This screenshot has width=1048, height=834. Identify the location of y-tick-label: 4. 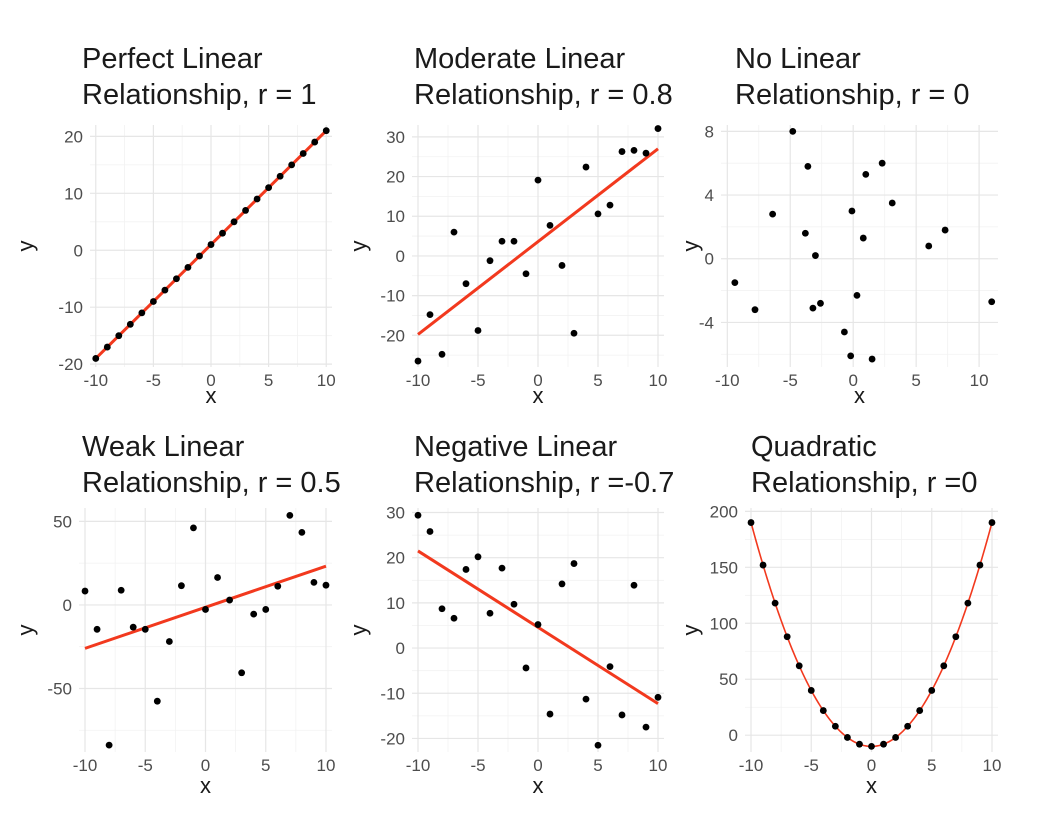
(709, 195).